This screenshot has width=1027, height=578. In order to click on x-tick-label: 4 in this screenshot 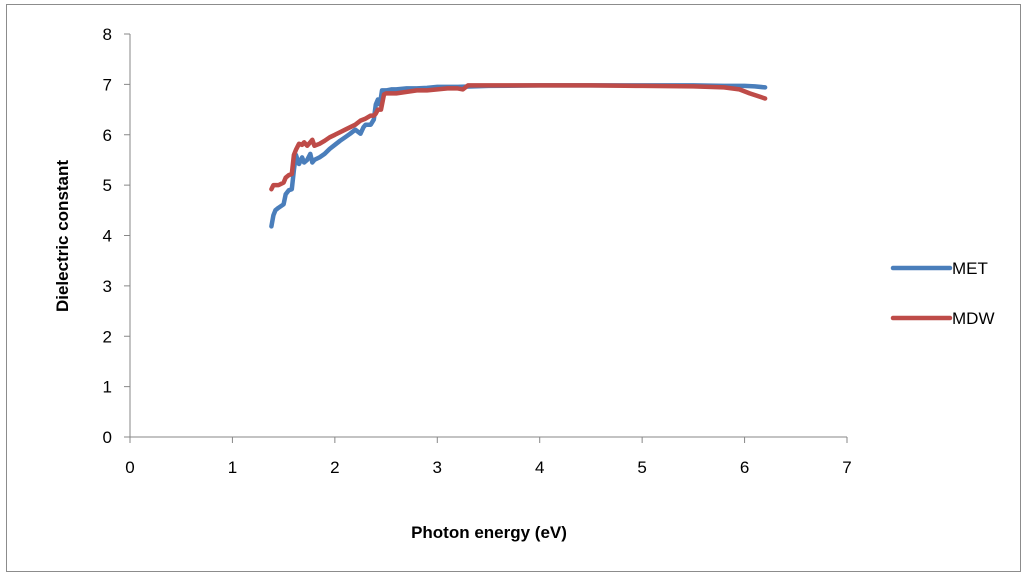, I will do `click(539, 467)`.